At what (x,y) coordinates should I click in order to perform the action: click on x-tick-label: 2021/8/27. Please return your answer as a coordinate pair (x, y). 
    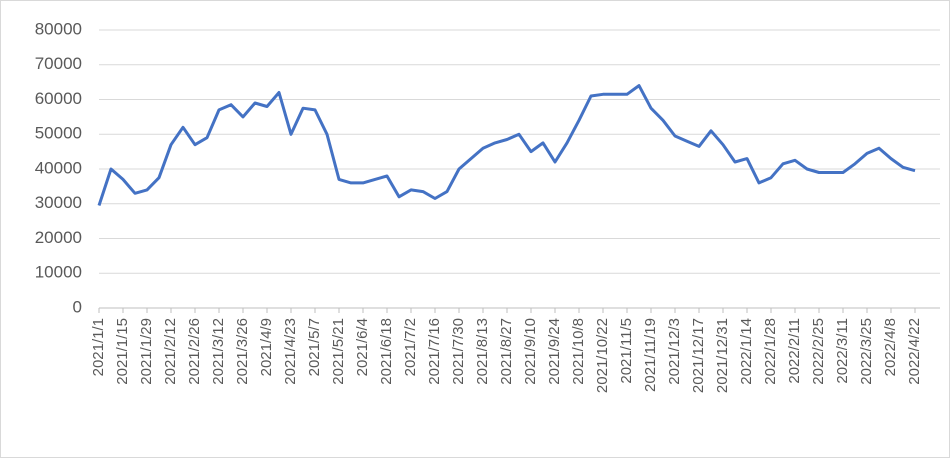
    Looking at the image, I should click on (506, 351).